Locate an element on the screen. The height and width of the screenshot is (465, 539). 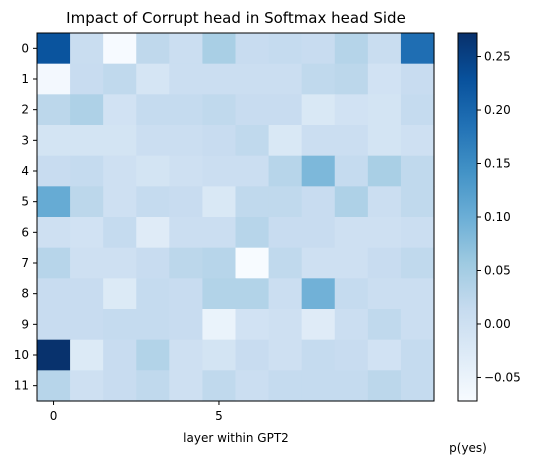
colorbar-tick-label: 0.10 is located at coordinates (497, 217).